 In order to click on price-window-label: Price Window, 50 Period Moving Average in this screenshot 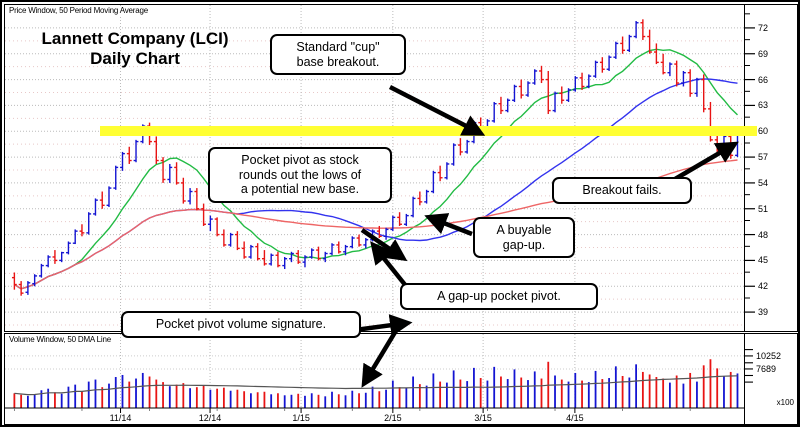, I will do `click(78, 10)`.